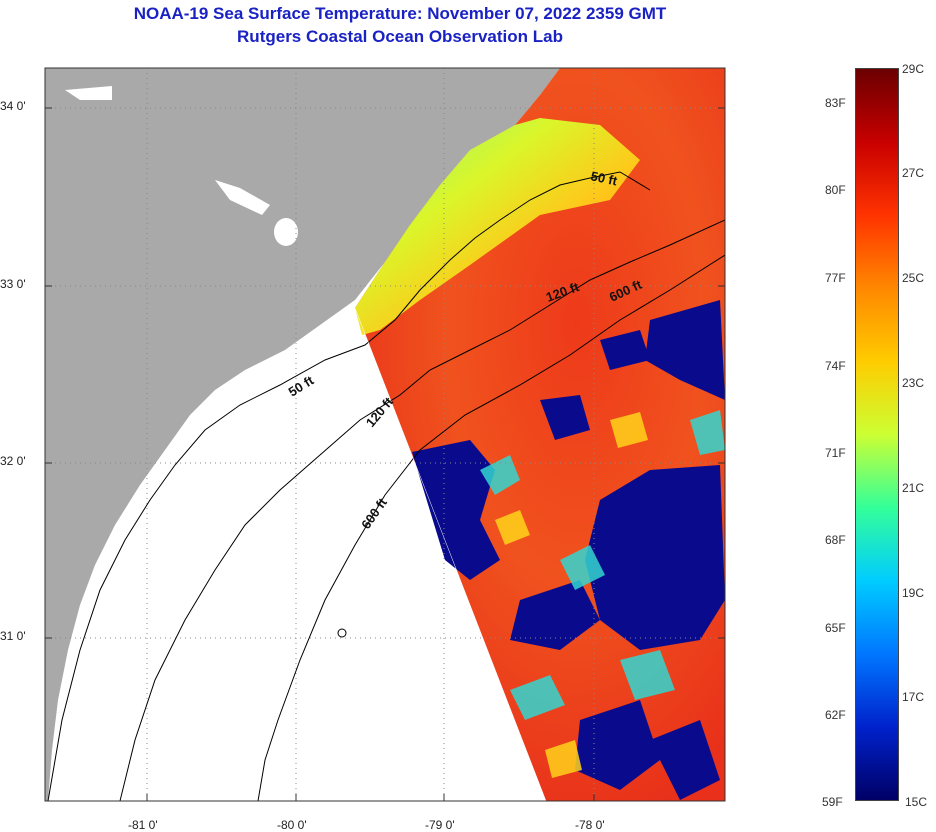 The image size is (936, 832). Describe the element at coordinates (604, 178) in the screenshot. I see `contour-label: 50 ft` at that location.